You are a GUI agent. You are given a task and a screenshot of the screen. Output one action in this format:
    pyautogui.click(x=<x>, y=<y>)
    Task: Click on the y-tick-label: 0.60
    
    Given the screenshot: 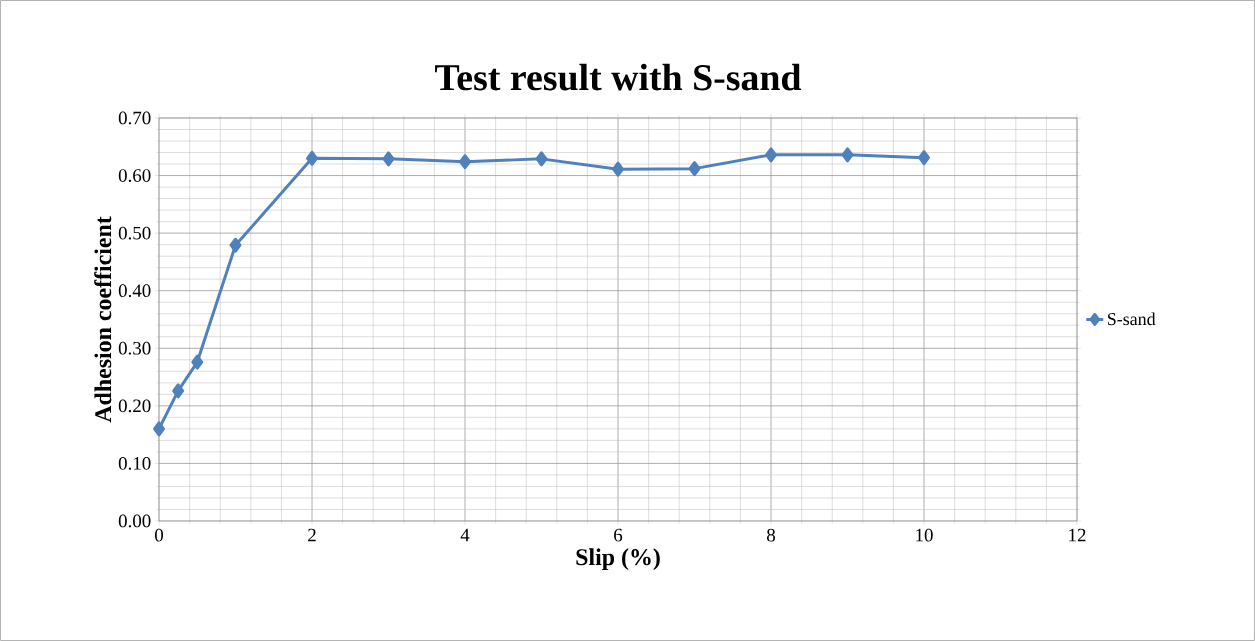 What is the action you would take?
    pyautogui.click(x=134, y=175)
    